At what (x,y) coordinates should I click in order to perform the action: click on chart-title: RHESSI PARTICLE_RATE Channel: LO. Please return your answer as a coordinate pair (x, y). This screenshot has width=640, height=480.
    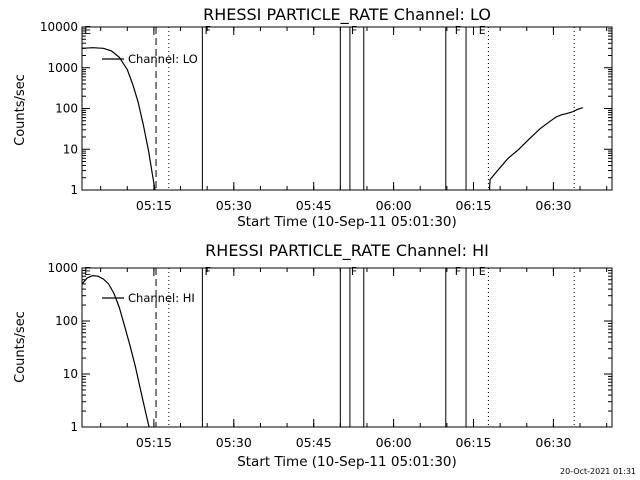
    Looking at the image, I should click on (347, 15).